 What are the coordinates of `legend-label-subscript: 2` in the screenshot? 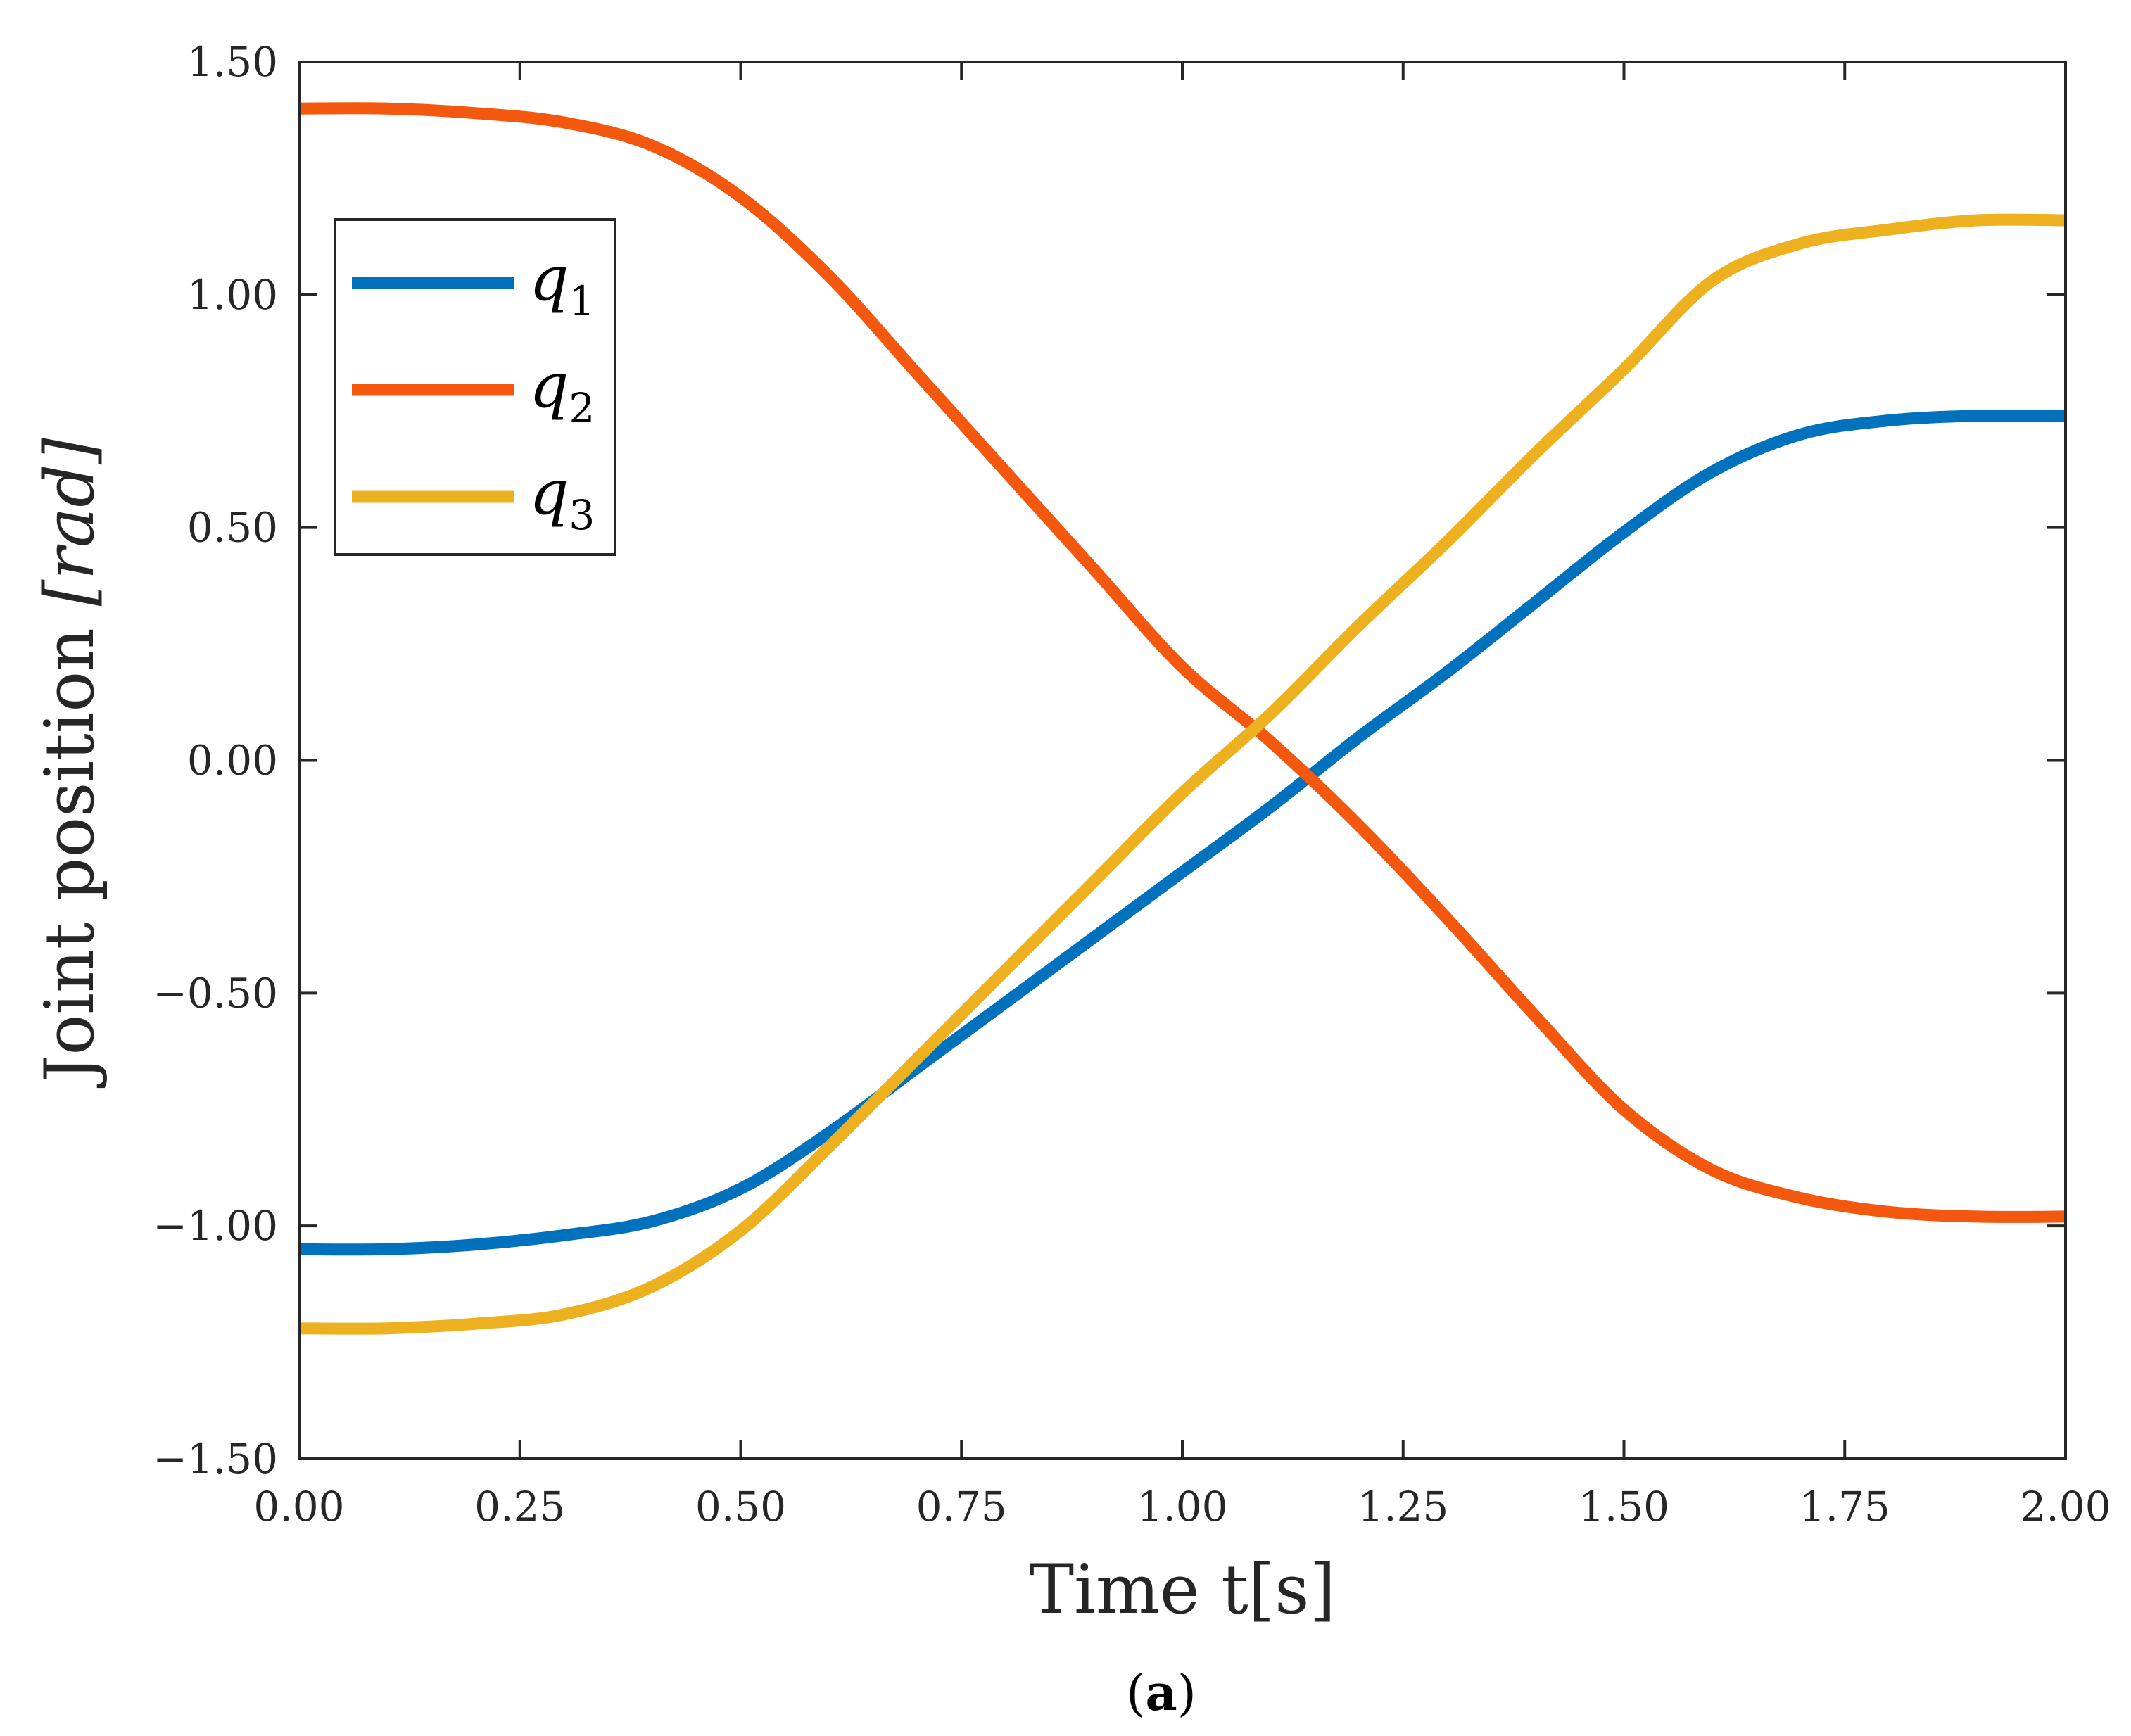 It's located at (582, 408).